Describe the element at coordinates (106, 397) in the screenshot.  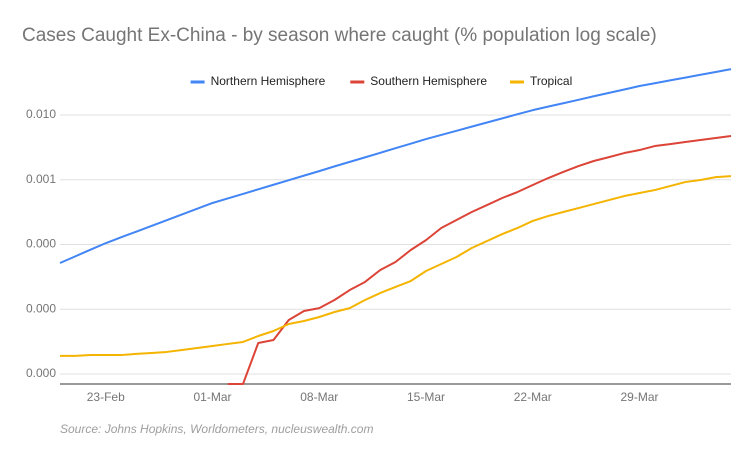
I see `x-tick-label: 23-Feb` at that location.